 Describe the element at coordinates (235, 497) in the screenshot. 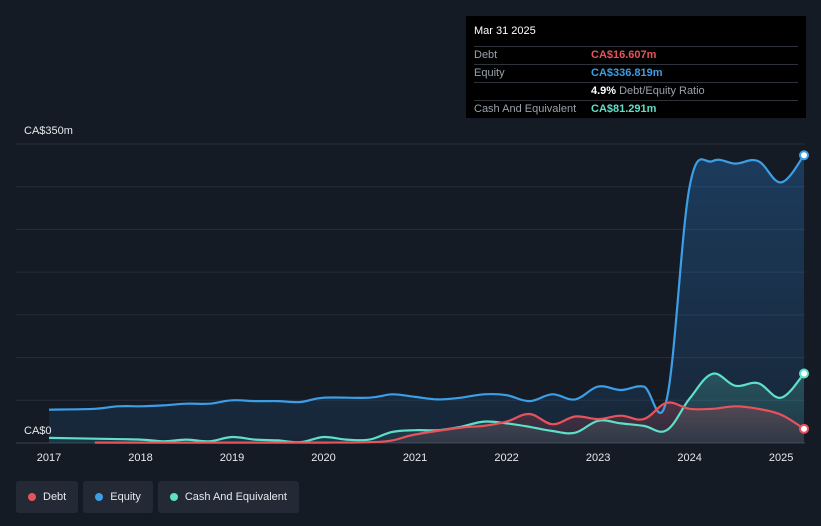

I see `legend-label: Cash And Equivalent` at that location.